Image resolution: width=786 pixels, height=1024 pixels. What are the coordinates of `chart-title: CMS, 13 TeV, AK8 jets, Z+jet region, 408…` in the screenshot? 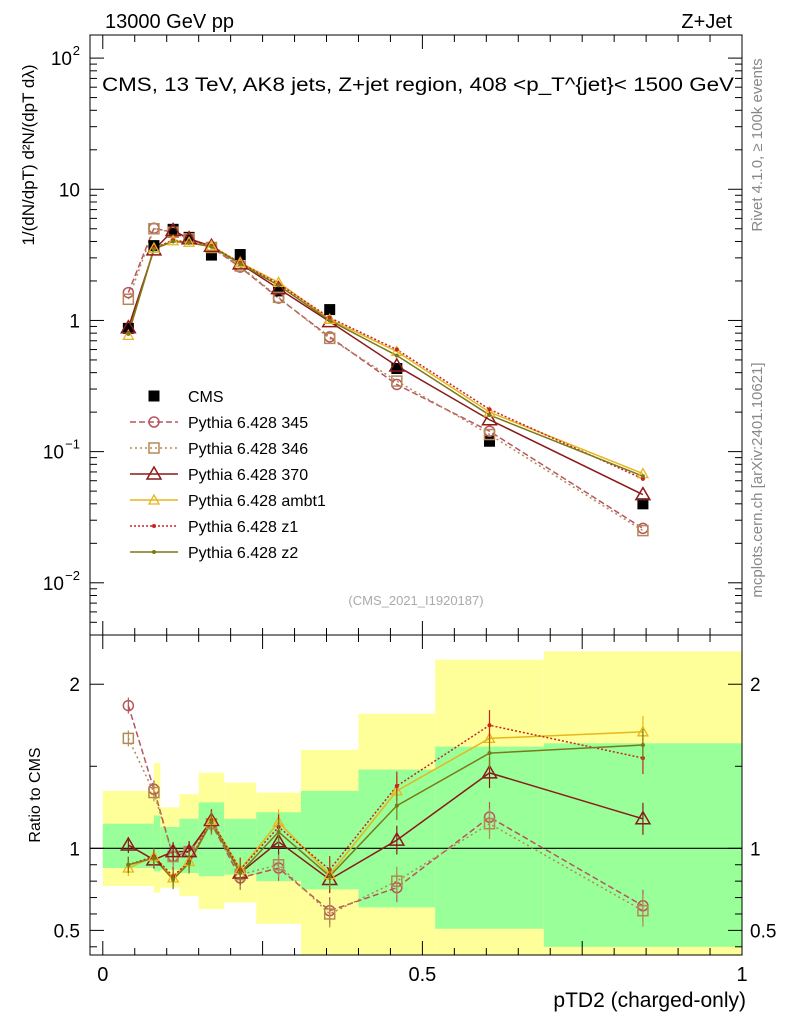 It's located at (418, 85).